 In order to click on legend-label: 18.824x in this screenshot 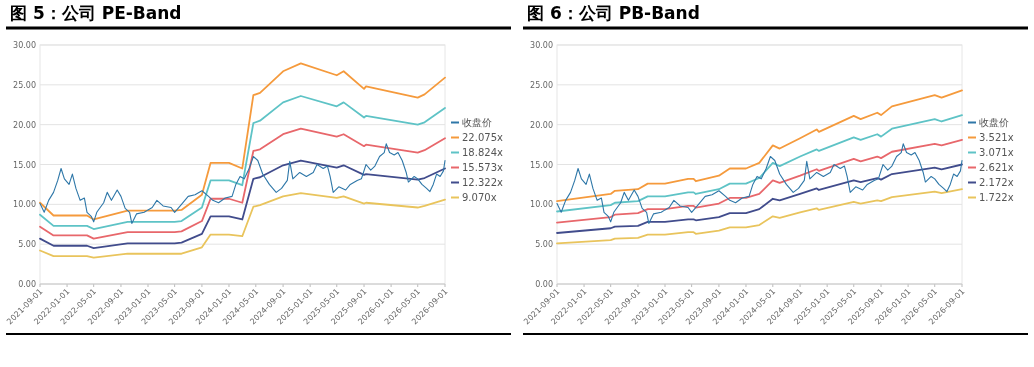, I will do `click(482, 152)`.